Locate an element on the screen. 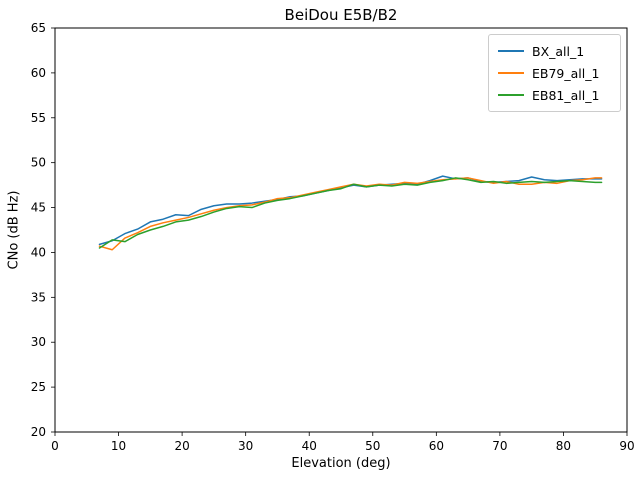 The height and width of the screenshot is (480, 640). legend-label: EB79_all_1 is located at coordinates (566, 73).